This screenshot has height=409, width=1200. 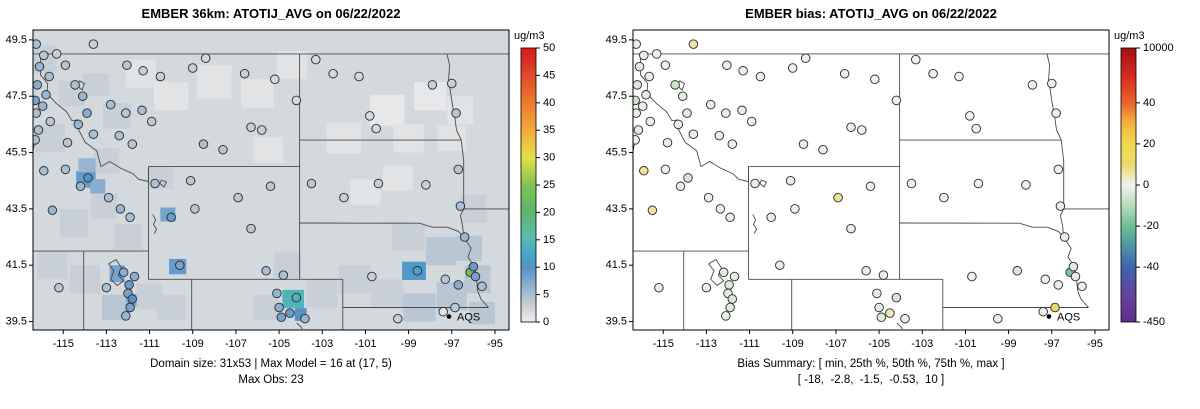 I want to click on x-axis-tick-label: -113, so click(x=706, y=344).